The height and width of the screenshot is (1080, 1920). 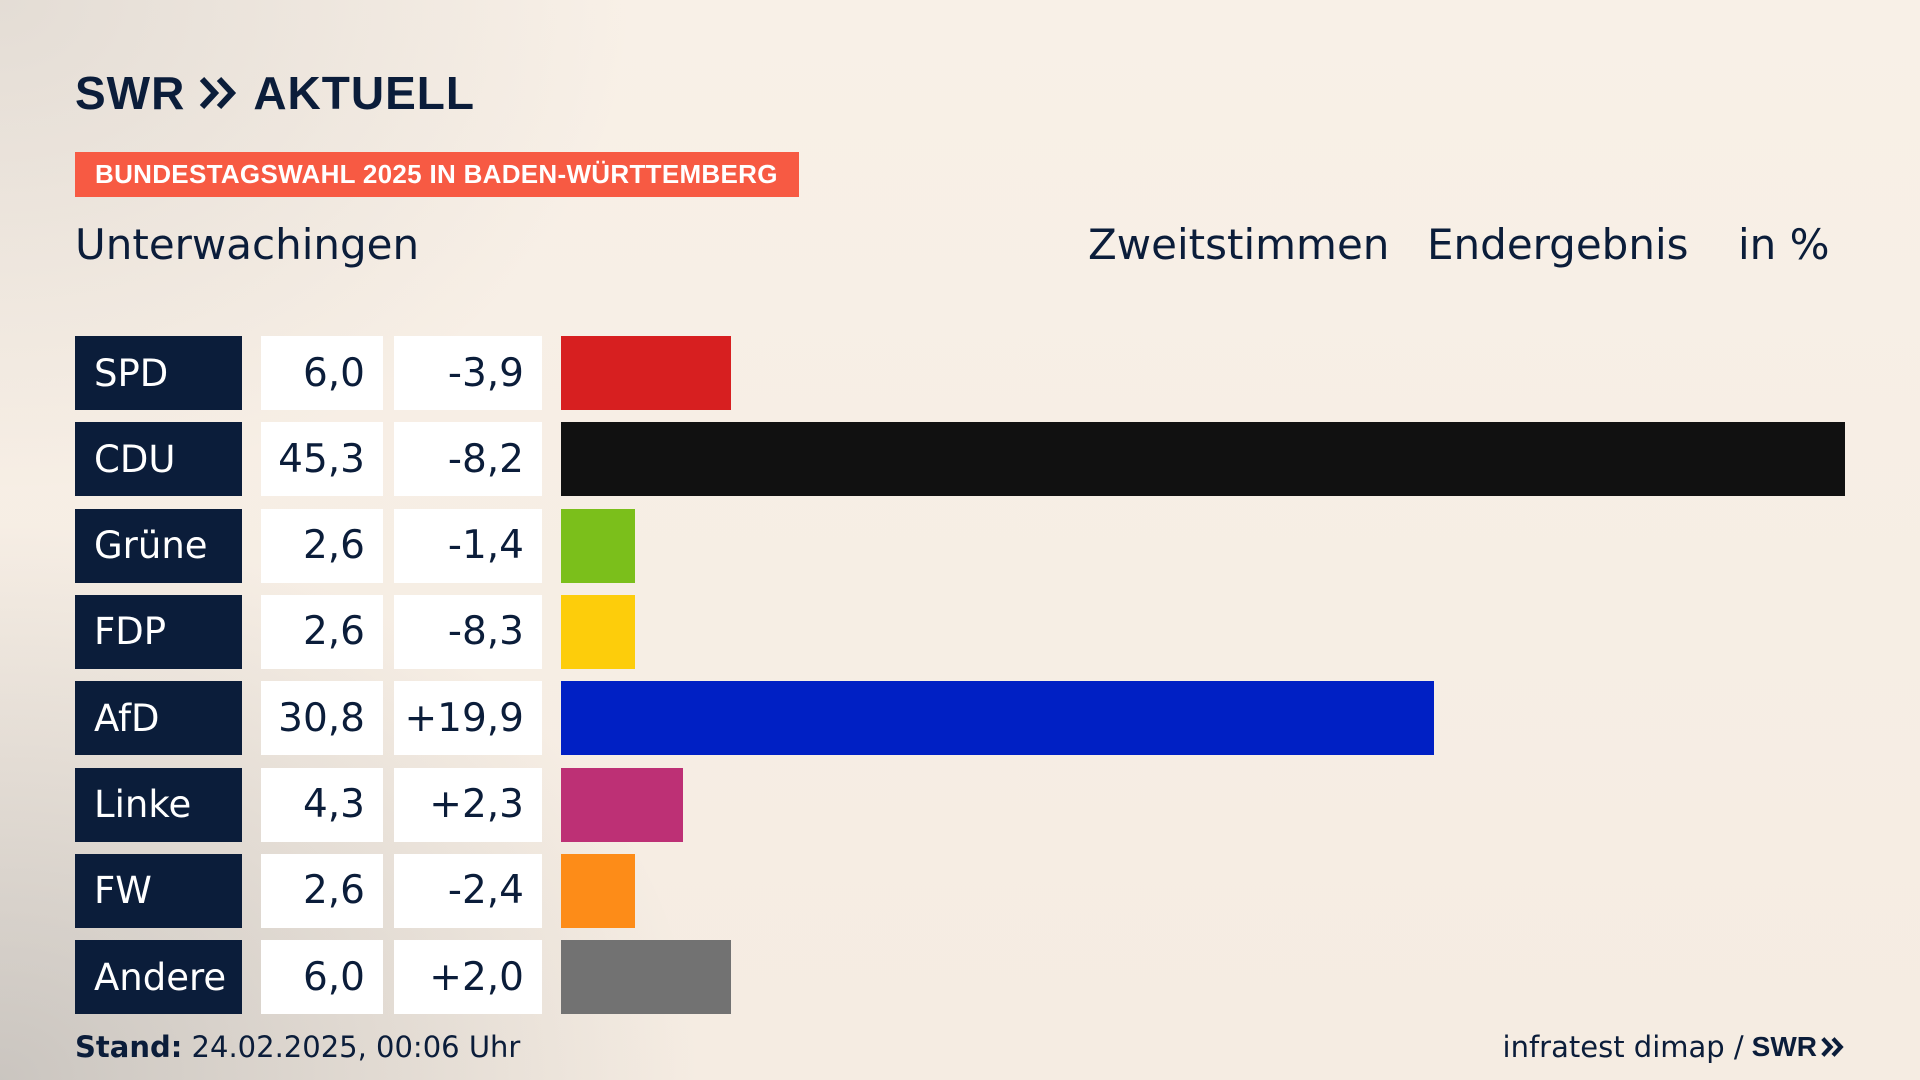 I want to click on vote-share-label: 45,3, so click(x=322, y=459).